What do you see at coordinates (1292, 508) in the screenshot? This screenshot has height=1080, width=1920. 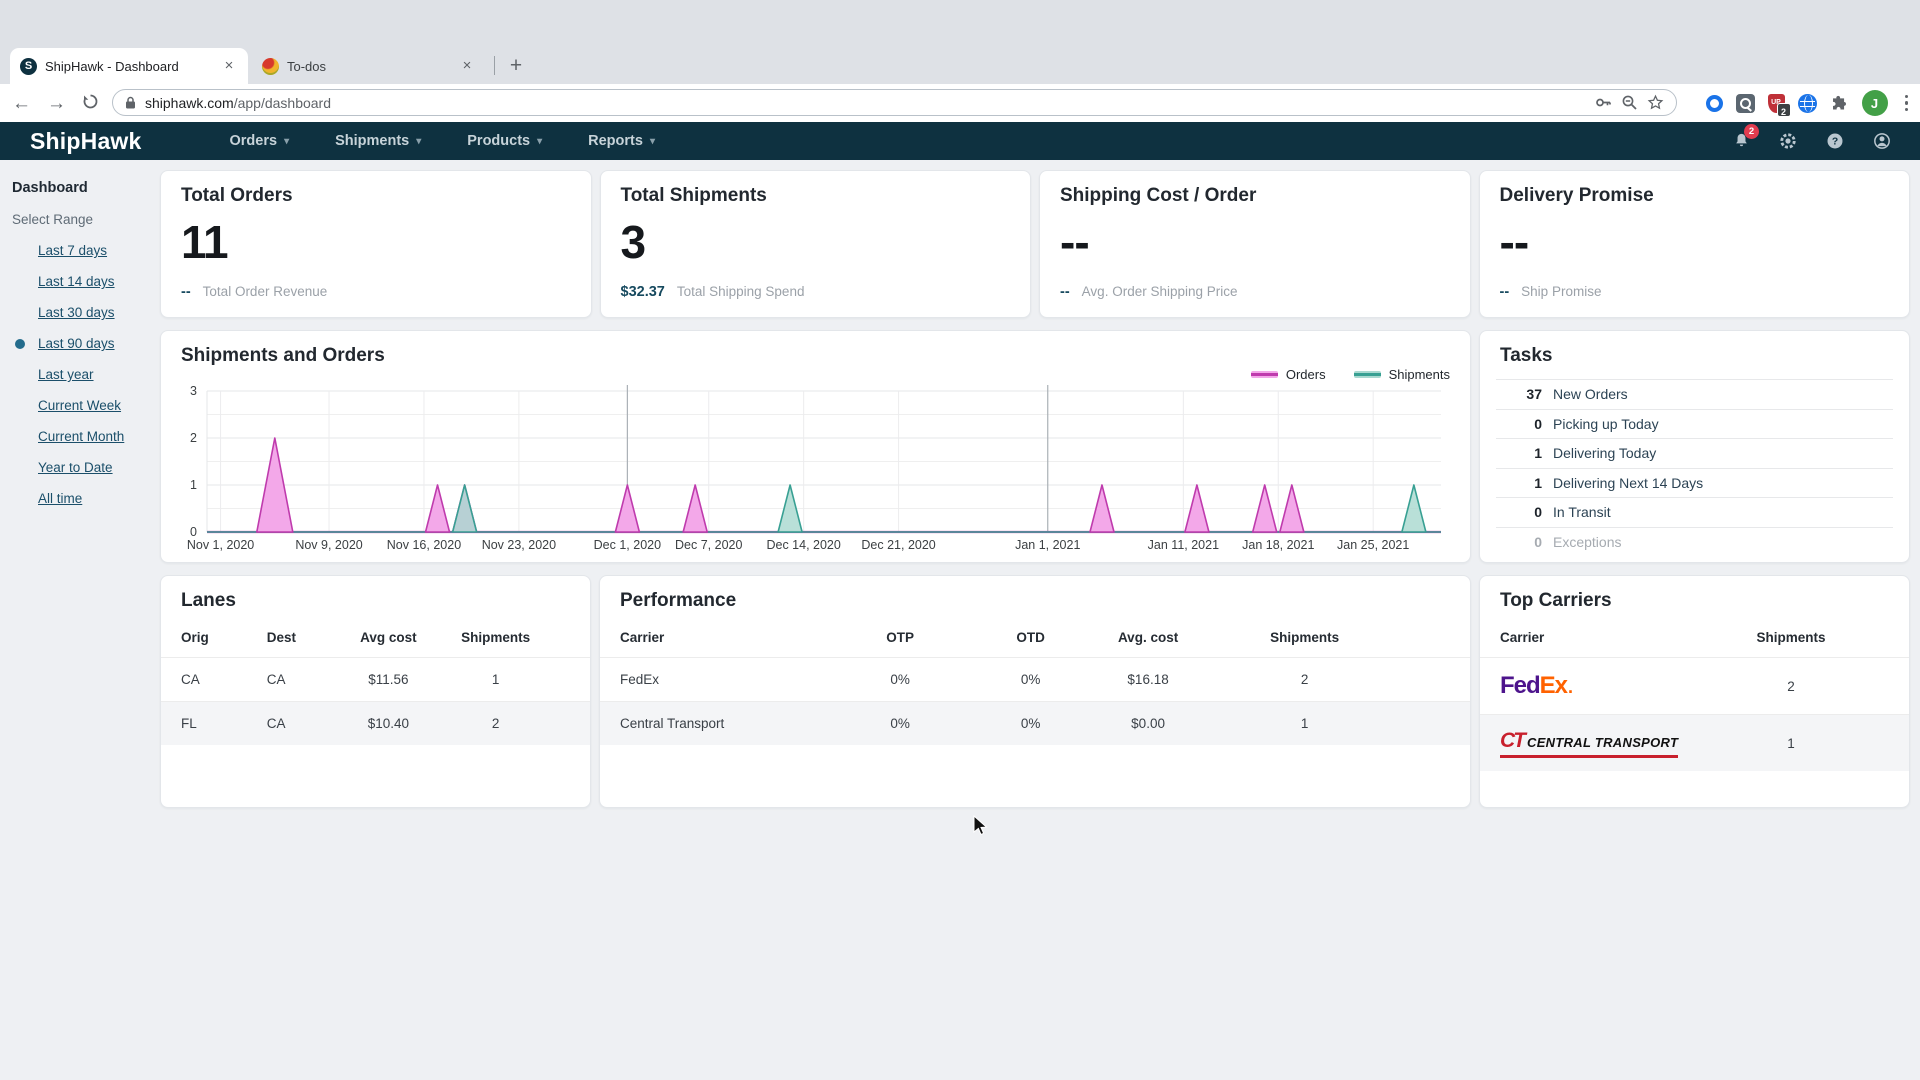 I see `chart-peak-orders-jan-19-2021` at bounding box center [1292, 508].